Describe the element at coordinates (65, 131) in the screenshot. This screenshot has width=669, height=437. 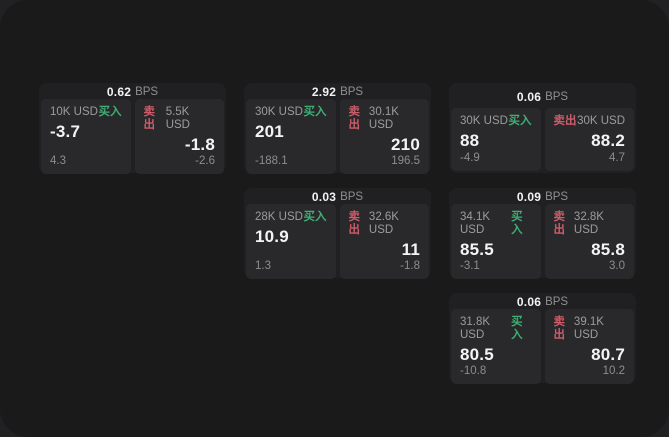
I see `buy-price: -3.7` at that location.